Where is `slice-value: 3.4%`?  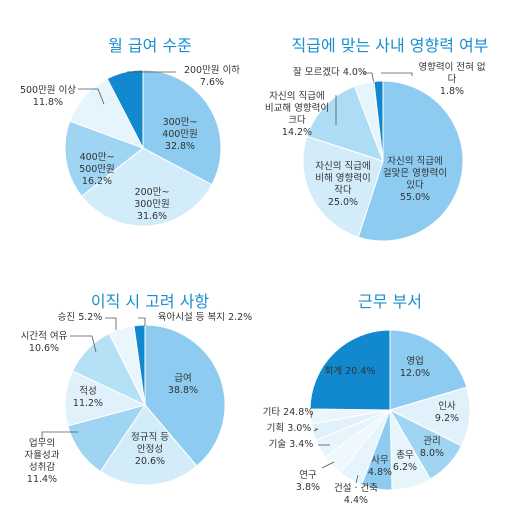 slice-value: 3.4% is located at coordinates (301, 444).